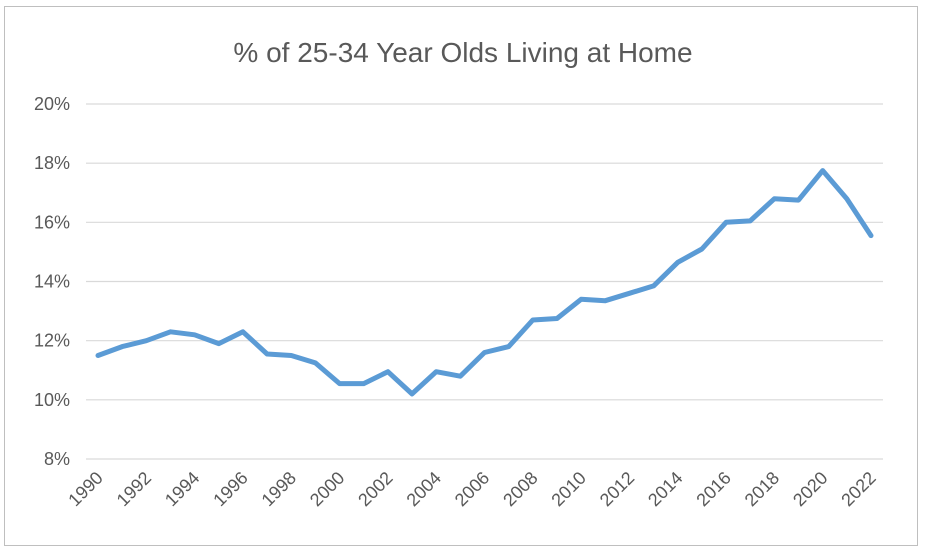 The width and height of the screenshot is (925, 552). What do you see at coordinates (424, 489) in the screenshot?
I see `x-tick-label: 2004` at bounding box center [424, 489].